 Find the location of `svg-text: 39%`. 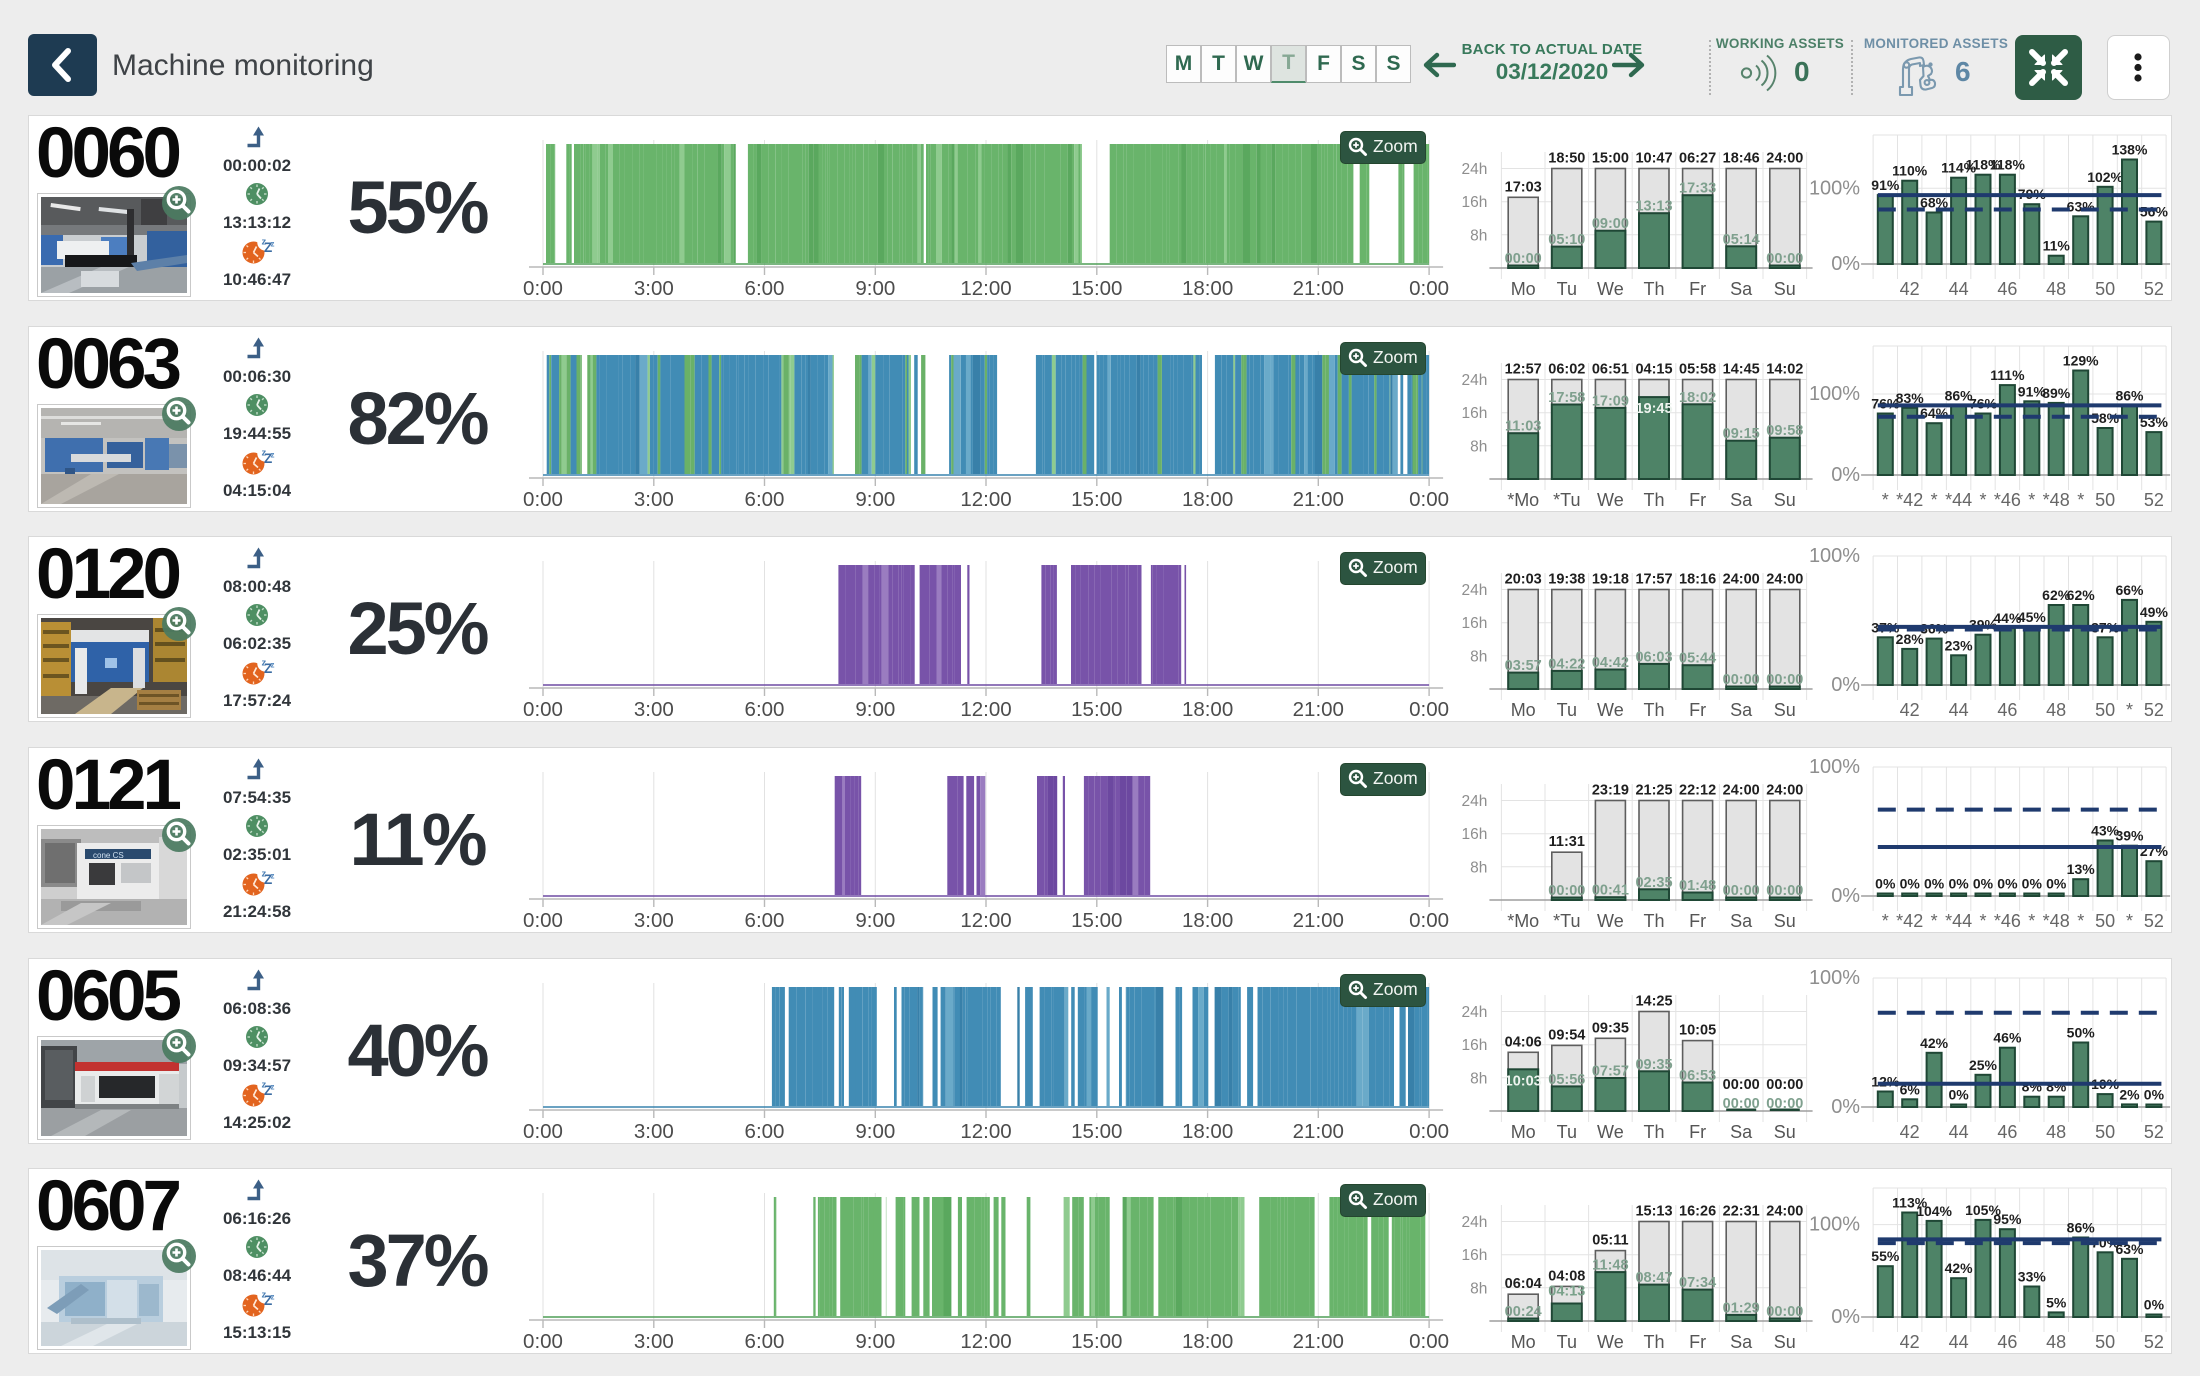

svg-text: 39% is located at coordinates (2129, 836).